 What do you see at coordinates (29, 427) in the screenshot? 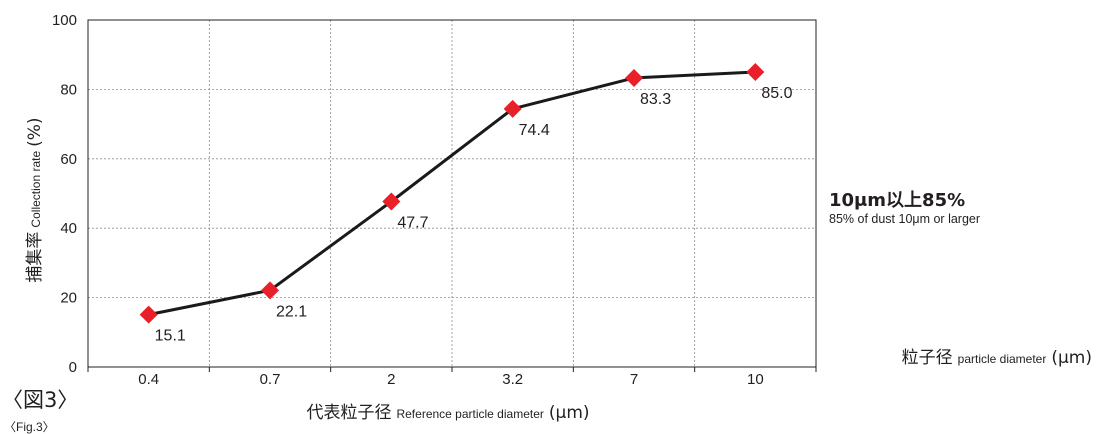
I see `figure-label-en: 〈Fig.3〉` at bounding box center [29, 427].